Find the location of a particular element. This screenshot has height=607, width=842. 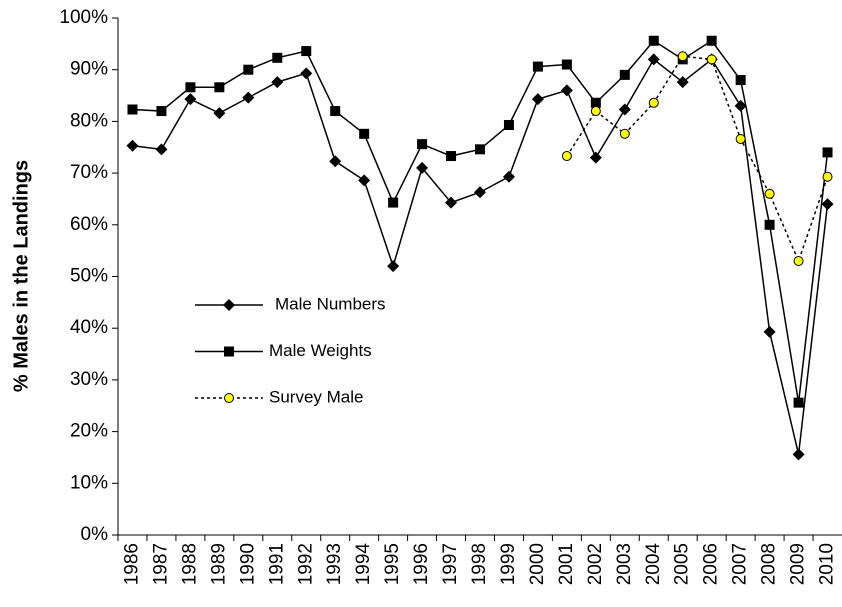

x-tick-label: 1990 is located at coordinates (247, 564).